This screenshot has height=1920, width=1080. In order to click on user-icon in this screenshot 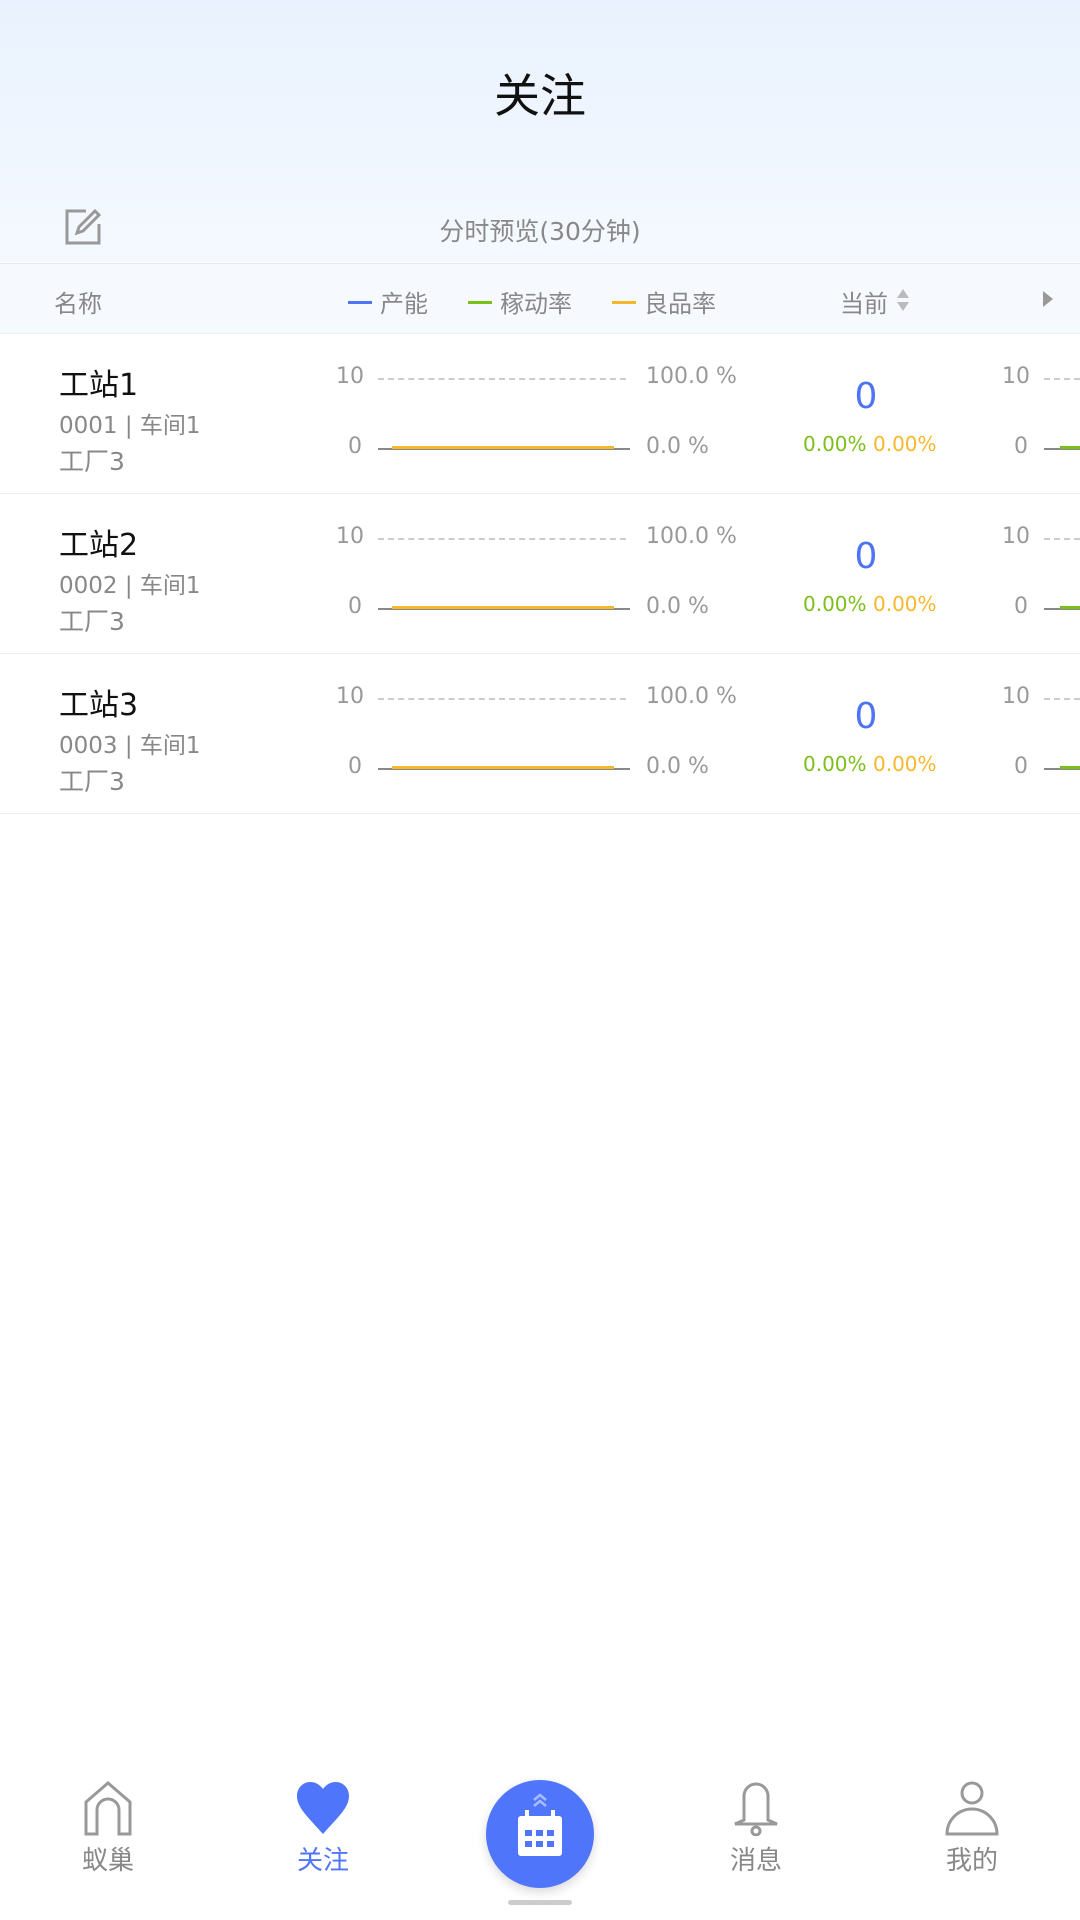, I will do `click(972, 1808)`.